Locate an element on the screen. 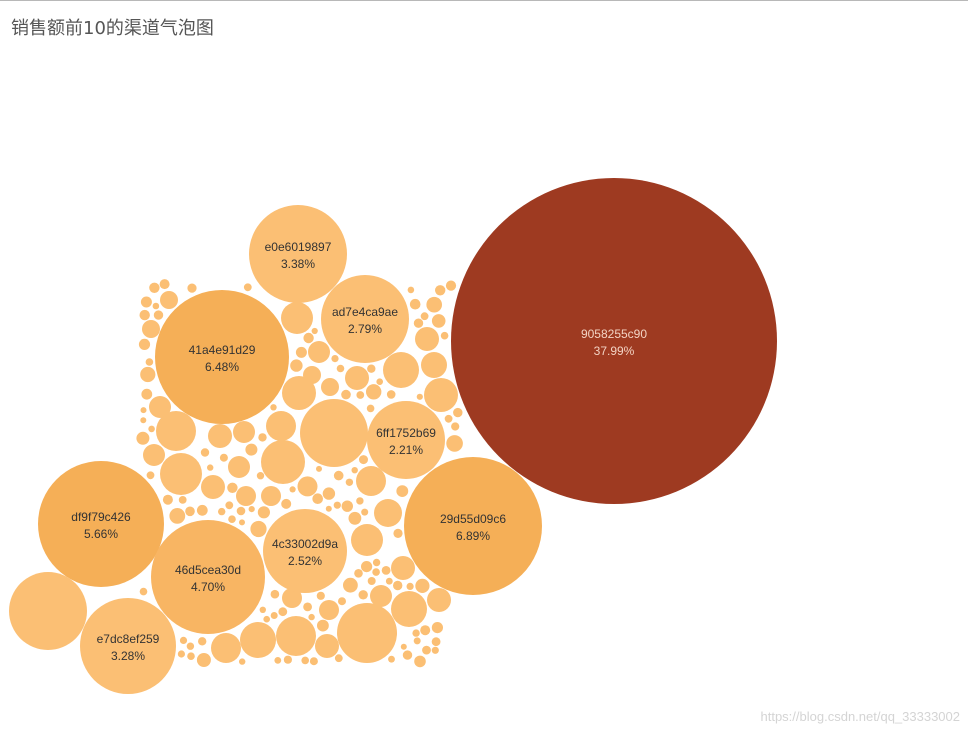 The height and width of the screenshot is (736, 968). bubble-df9f79c426 is located at coordinates (101, 524).